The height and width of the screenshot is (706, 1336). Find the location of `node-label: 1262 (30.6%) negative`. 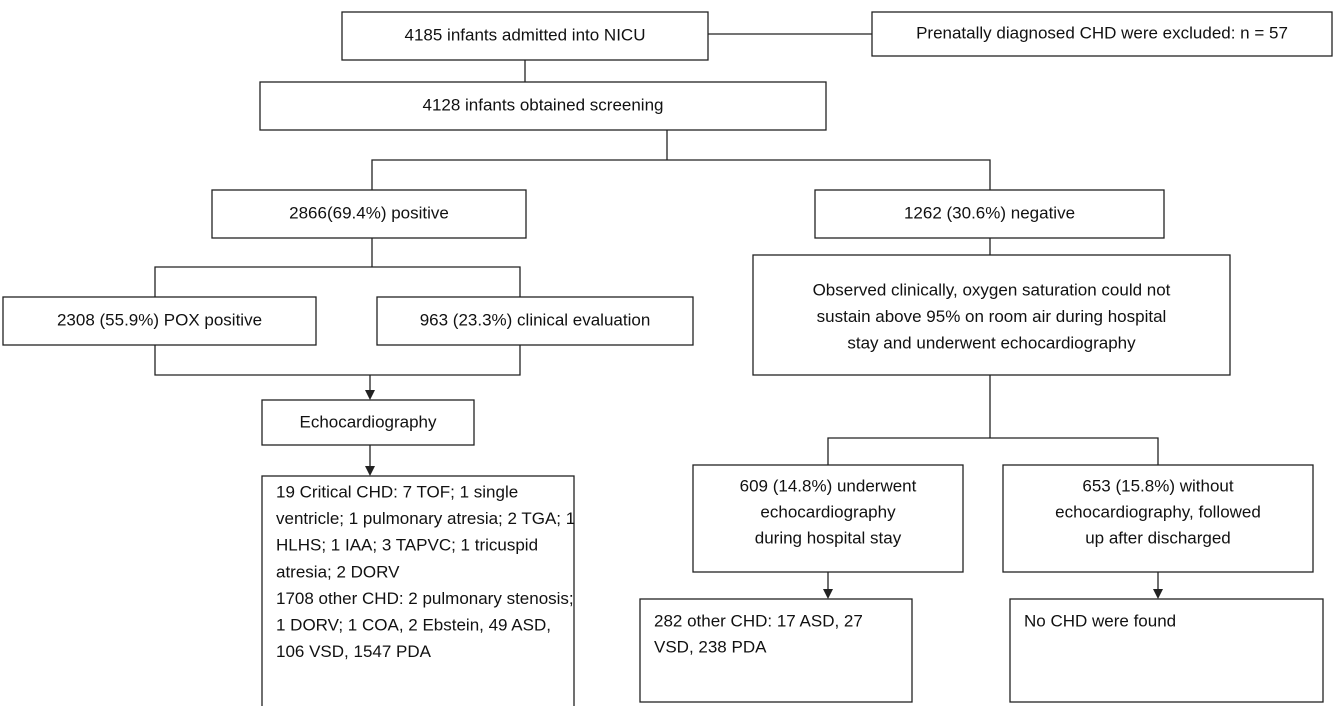

node-label: 1262 (30.6%) negative is located at coordinates (989, 212).